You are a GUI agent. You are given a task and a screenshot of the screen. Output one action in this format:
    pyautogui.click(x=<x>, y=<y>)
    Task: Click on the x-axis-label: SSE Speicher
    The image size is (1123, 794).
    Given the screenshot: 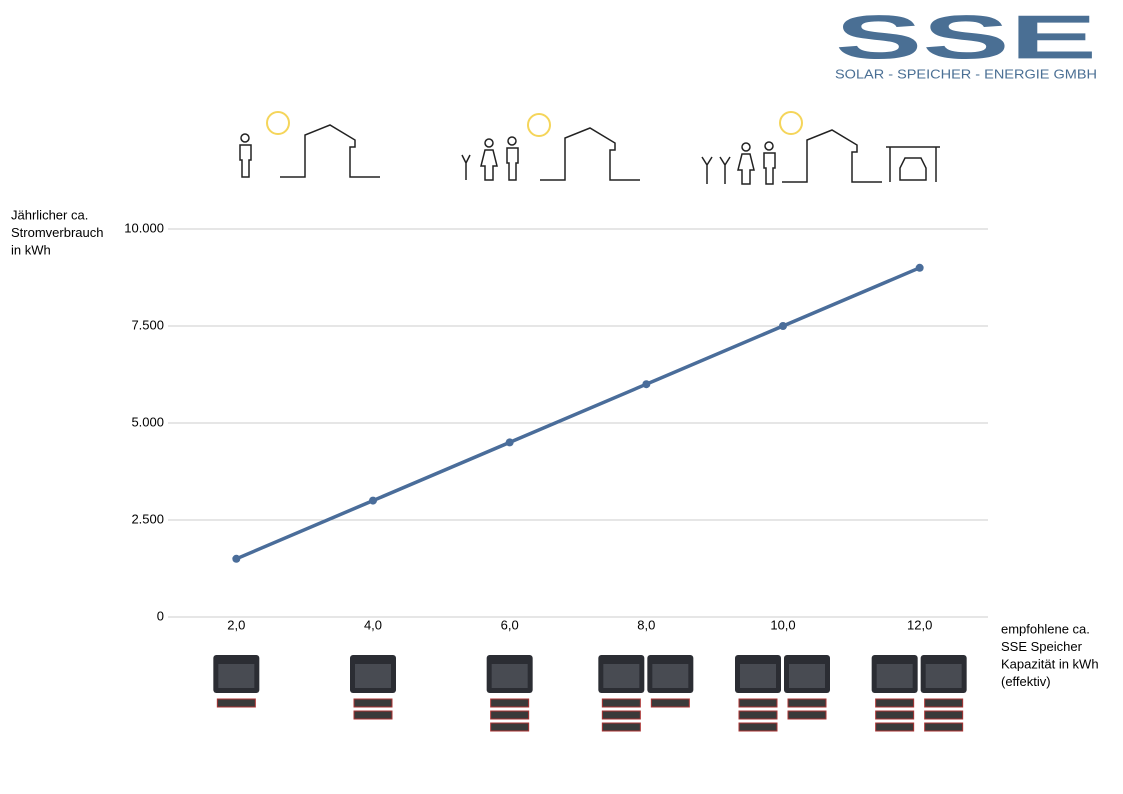 What is the action you would take?
    pyautogui.click(x=1042, y=646)
    